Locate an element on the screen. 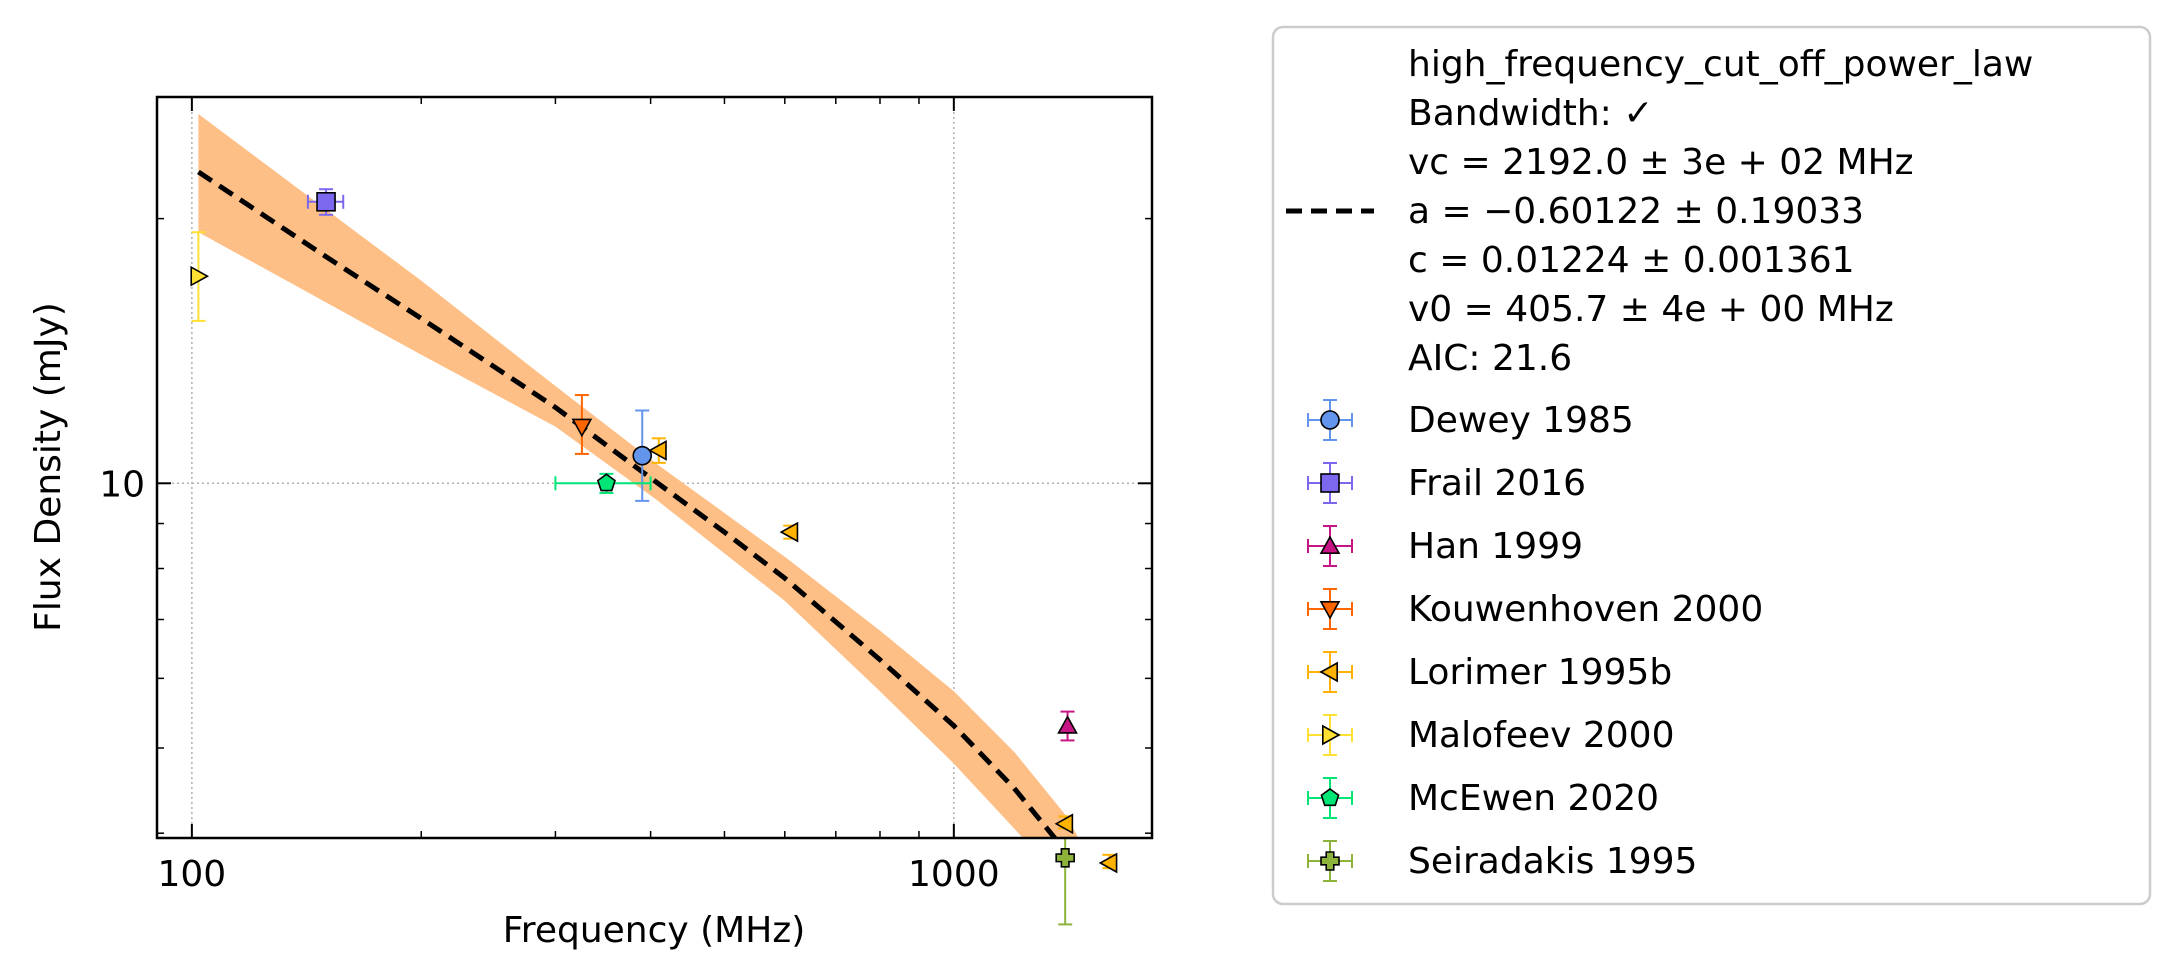  legend-marker-dewey-1985 is located at coordinates (1330, 420).